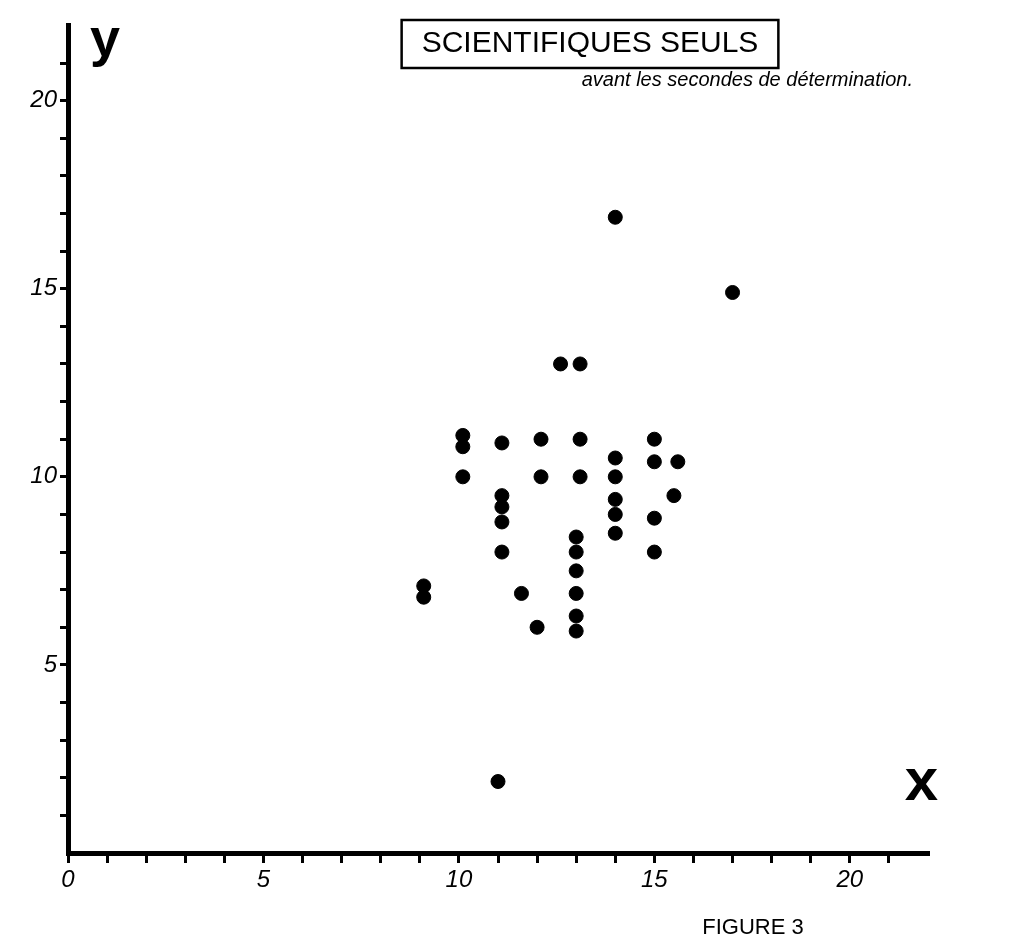  Describe the element at coordinates (921, 779) in the screenshot. I see `x-axis-title: x` at that location.